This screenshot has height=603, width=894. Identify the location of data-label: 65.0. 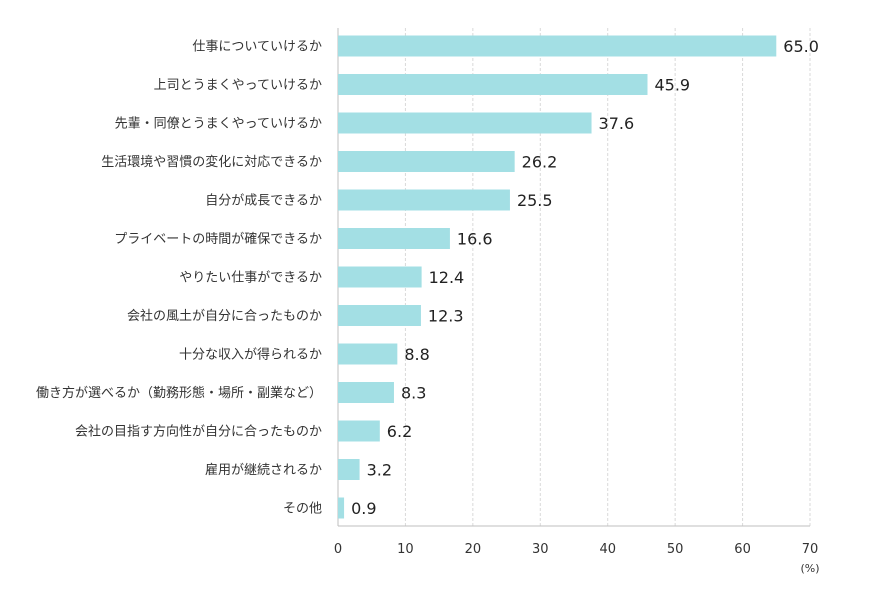
(801, 46).